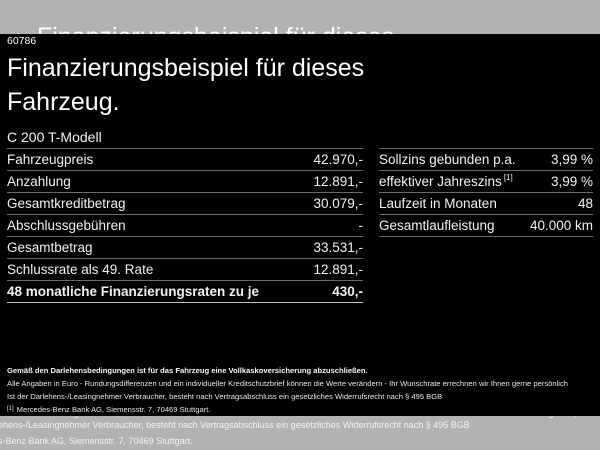 This screenshot has height=450, width=600. I want to click on row-label: 48 monatliche Finanzierungsraten zu je, so click(133, 291).